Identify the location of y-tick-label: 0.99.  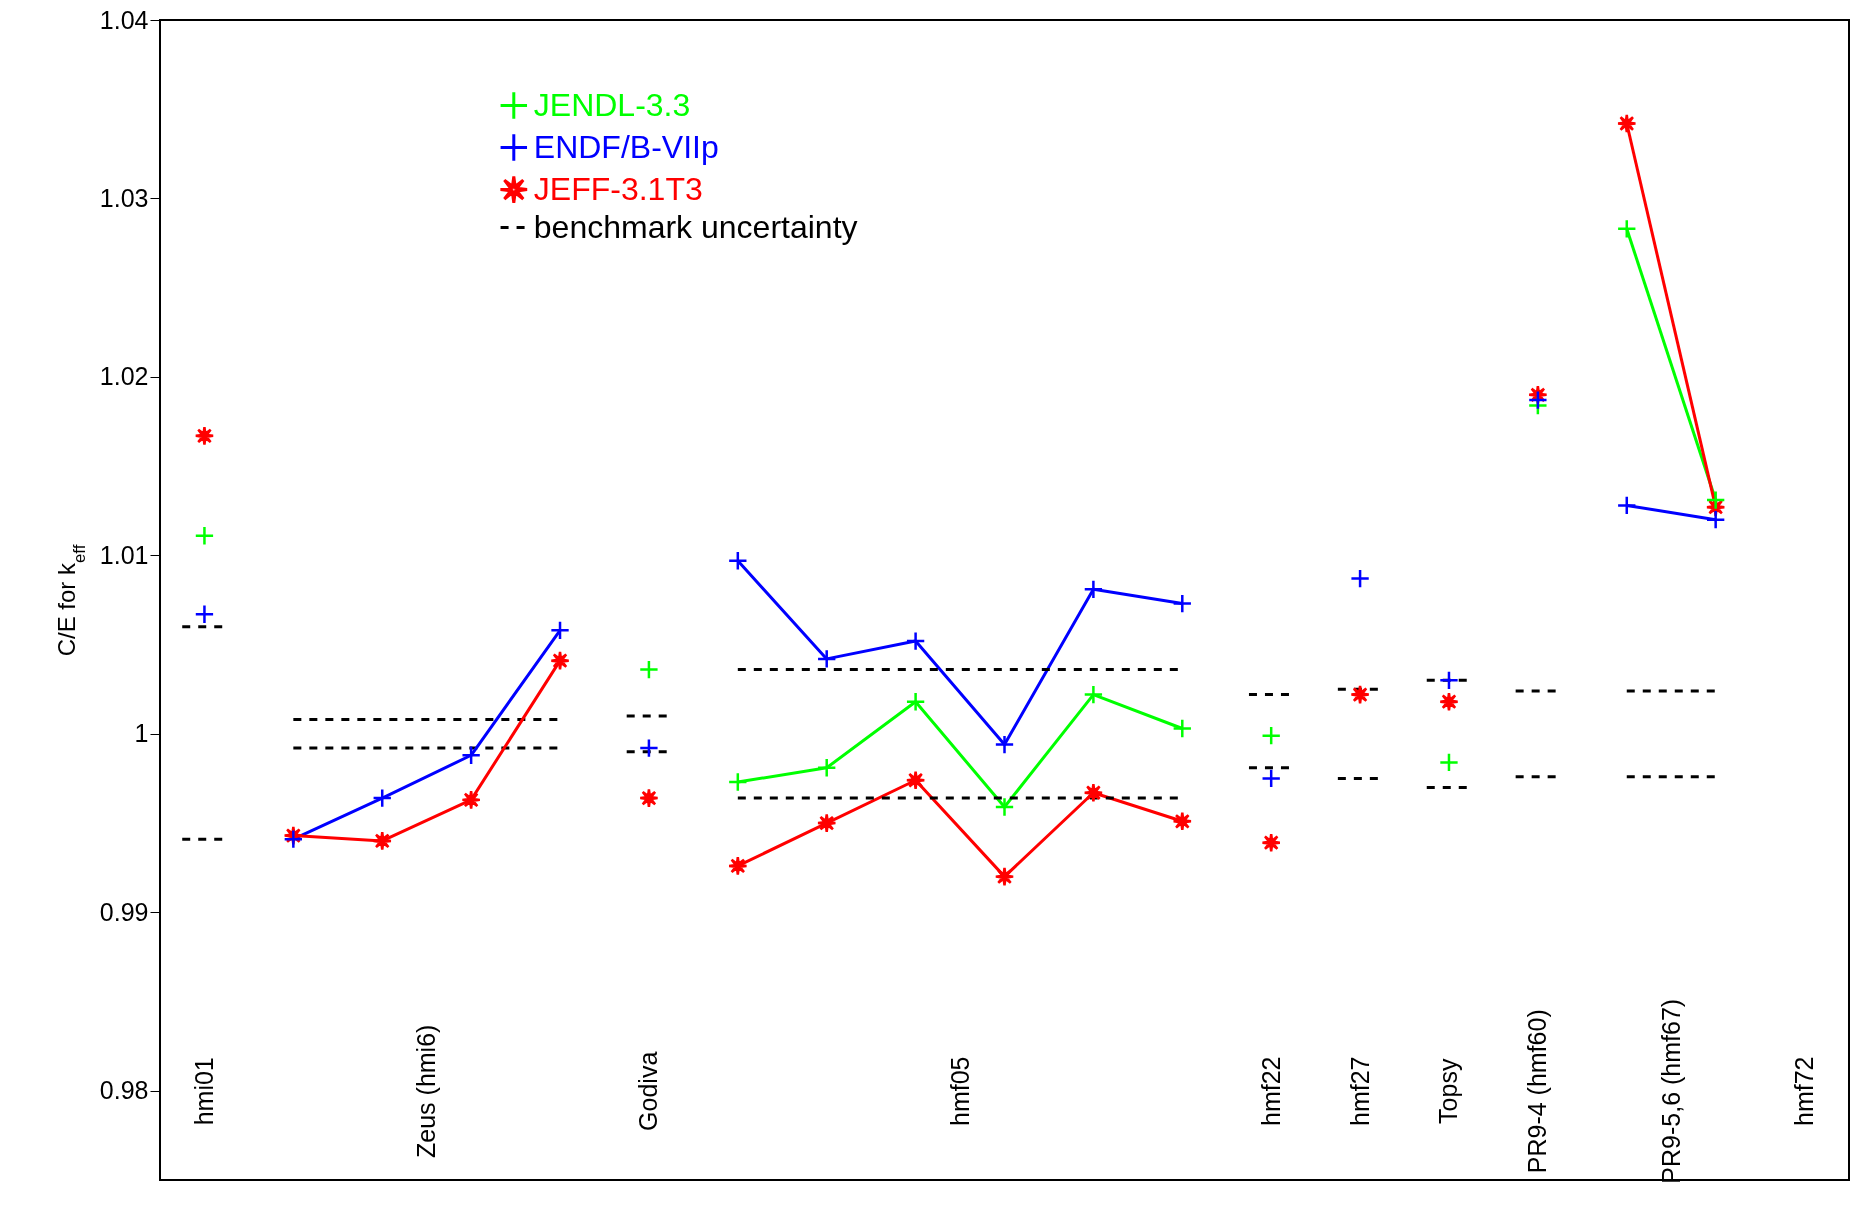
(124, 911).